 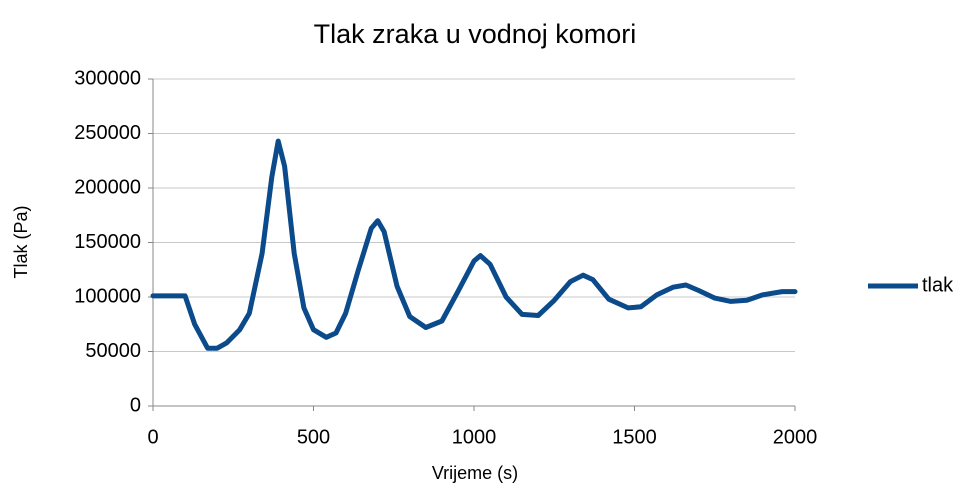 I want to click on x-tick-label: 2000, so click(x=795, y=437).